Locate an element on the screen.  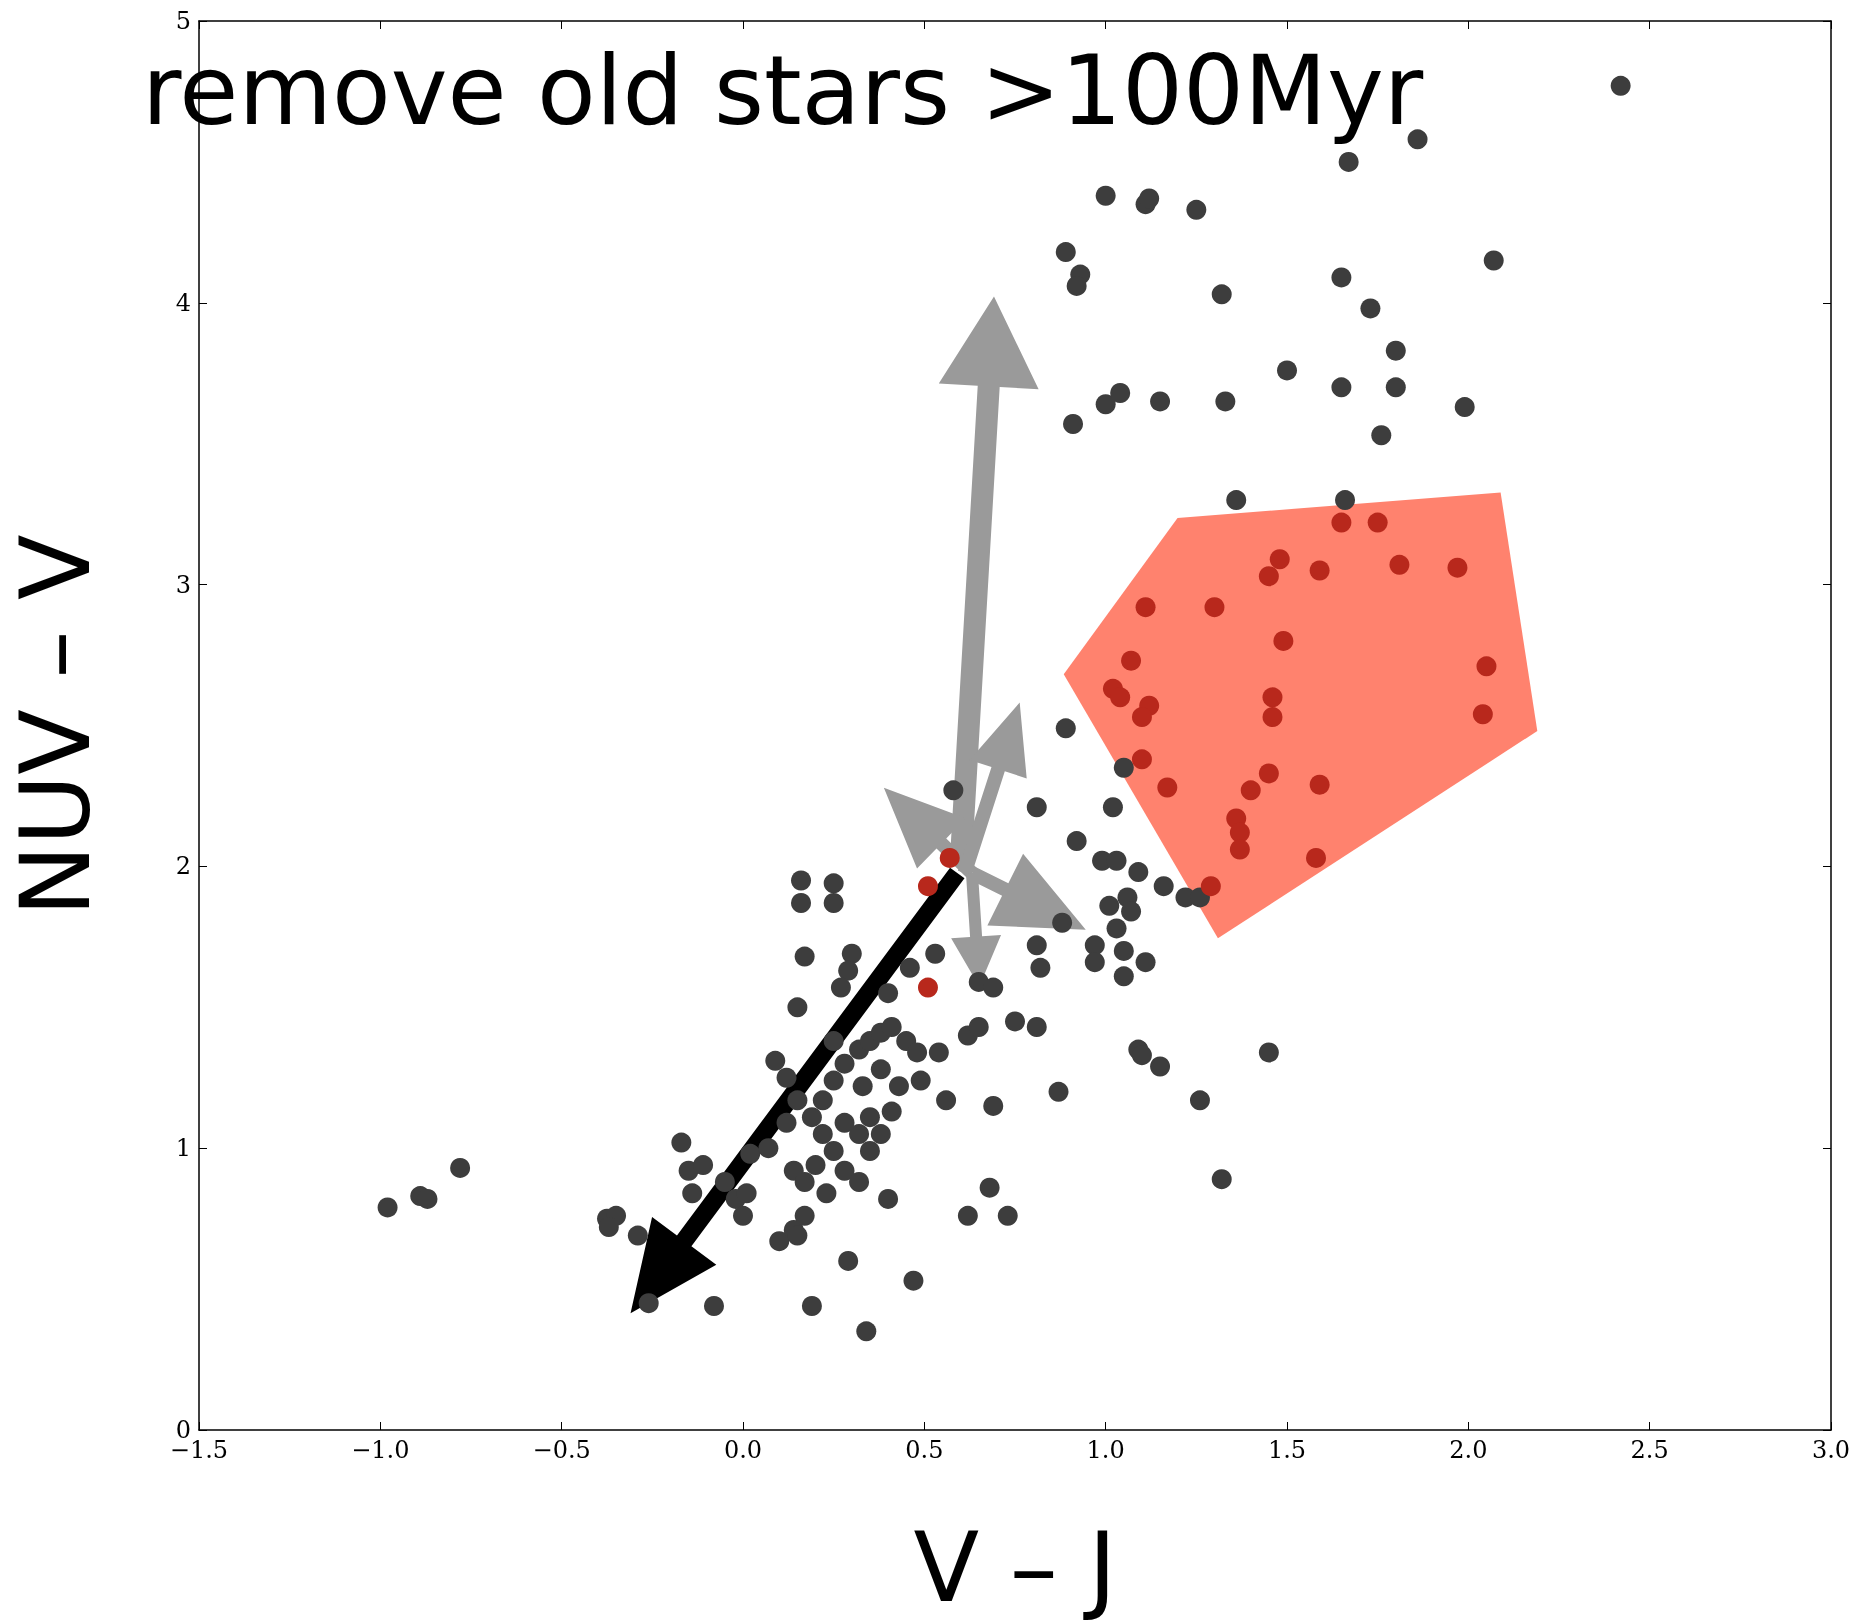
x-tick-label: −1.0 is located at coordinates (380, 1450).